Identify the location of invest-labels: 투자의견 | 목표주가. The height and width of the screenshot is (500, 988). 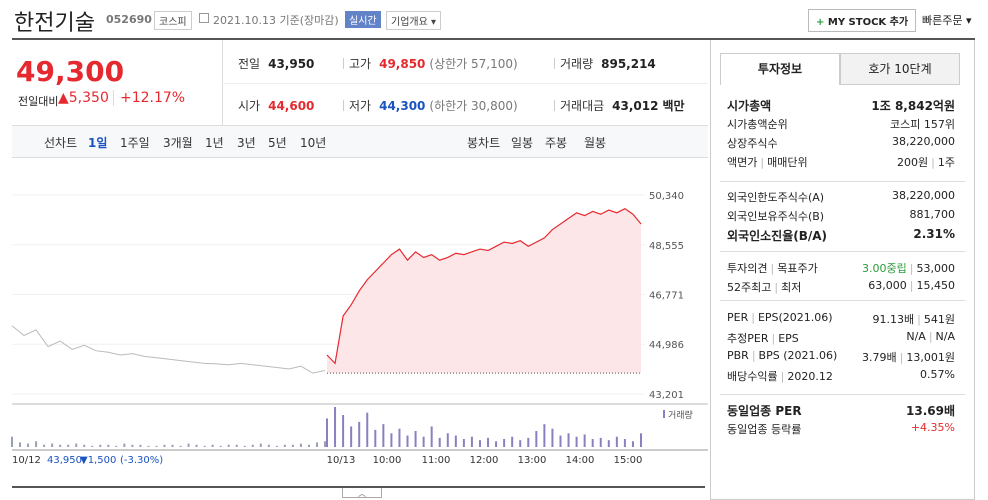
(772, 268).